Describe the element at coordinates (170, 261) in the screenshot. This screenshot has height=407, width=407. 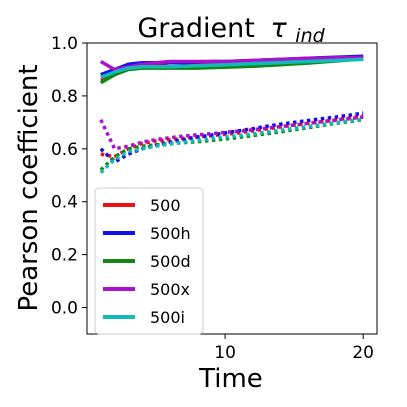
I see `legend-label-500d: 500d` at that location.